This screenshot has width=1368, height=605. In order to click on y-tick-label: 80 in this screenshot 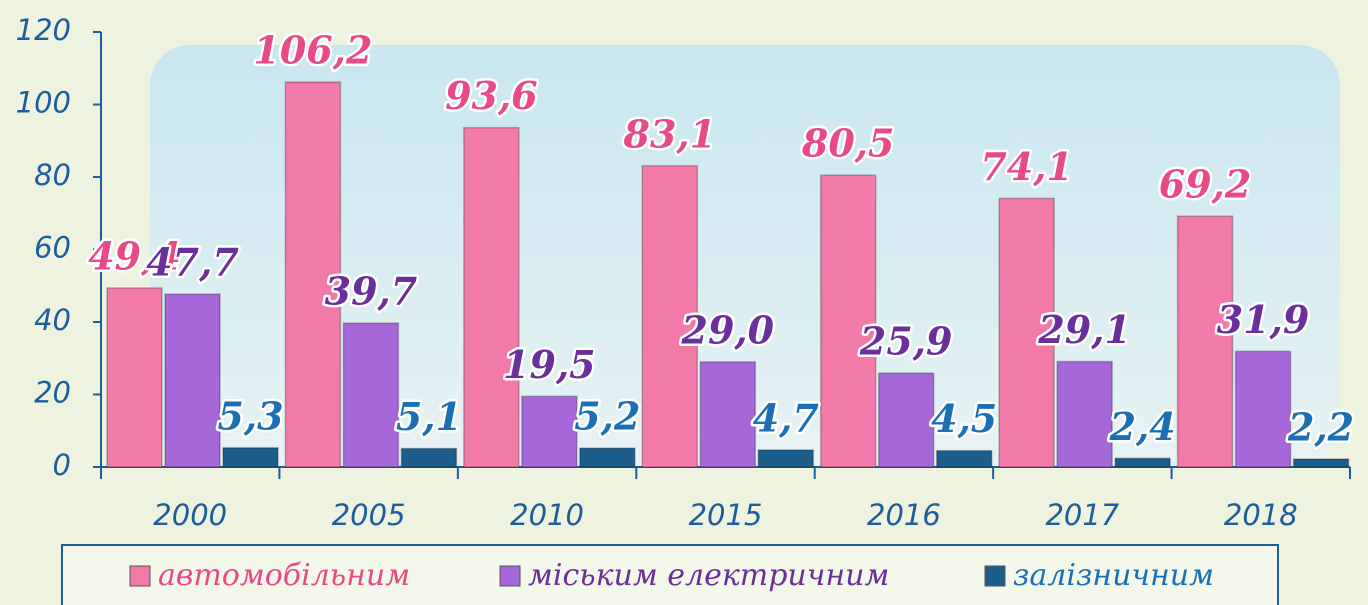, I will do `click(52, 175)`.